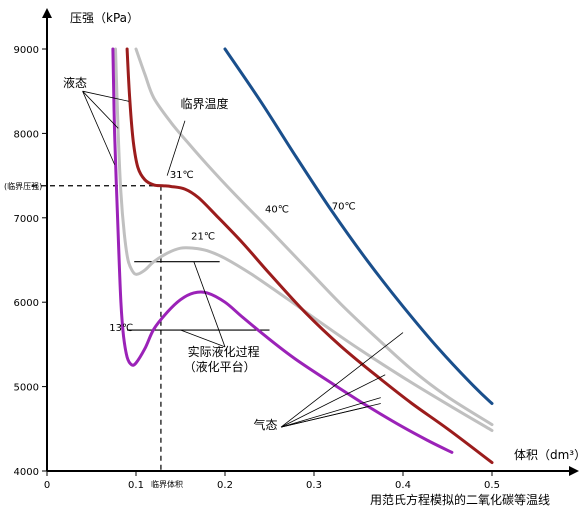  I want to click on x-tick-label: 0, so click(47, 485).